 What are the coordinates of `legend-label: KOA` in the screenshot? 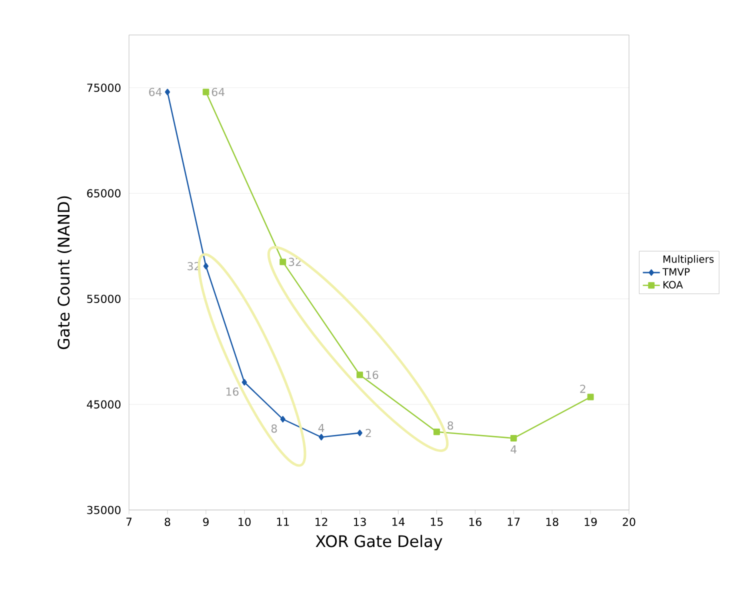 It's located at (673, 284).